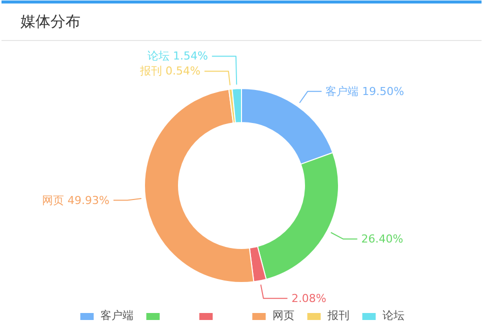 This screenshot has height=331, width=482. Describe the element at coordinates (170, 71) in the screenshot. I see `category-label: 报刊 0.54%` at that location.